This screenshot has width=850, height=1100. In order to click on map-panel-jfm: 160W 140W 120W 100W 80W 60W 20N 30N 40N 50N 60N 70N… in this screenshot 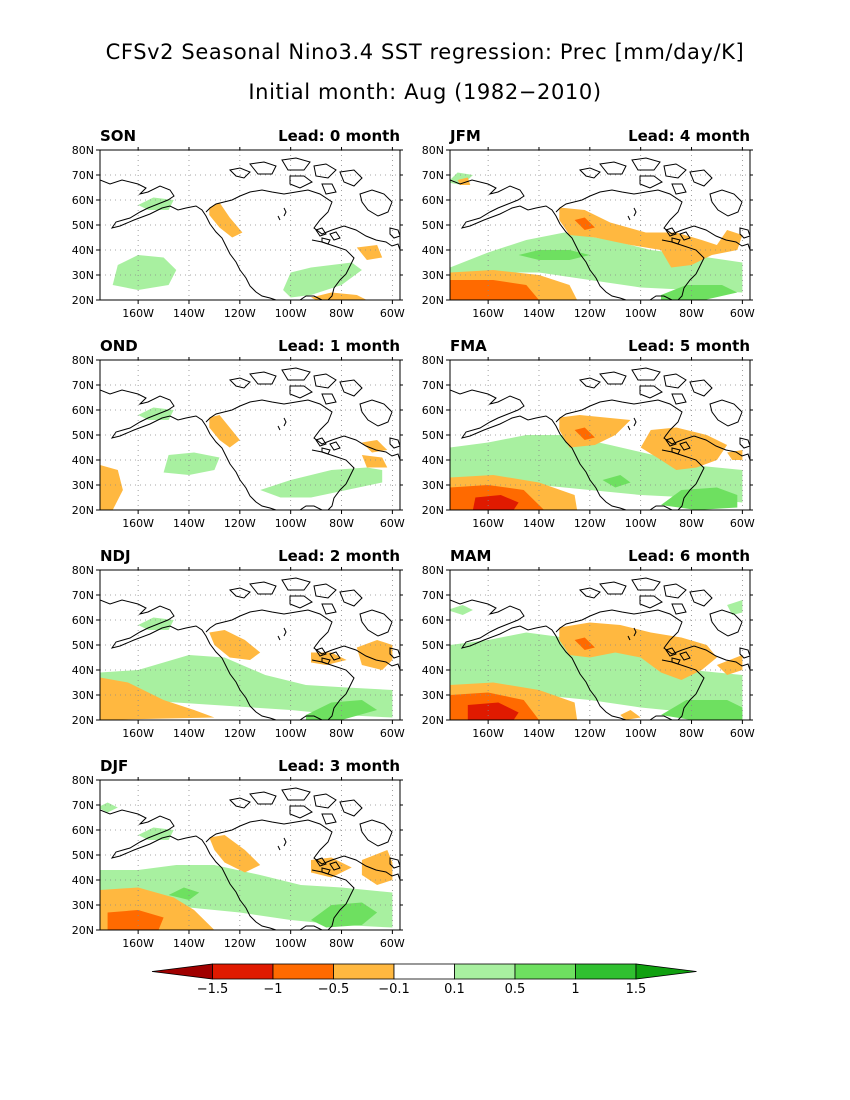, I will do `click(588, 223)`.